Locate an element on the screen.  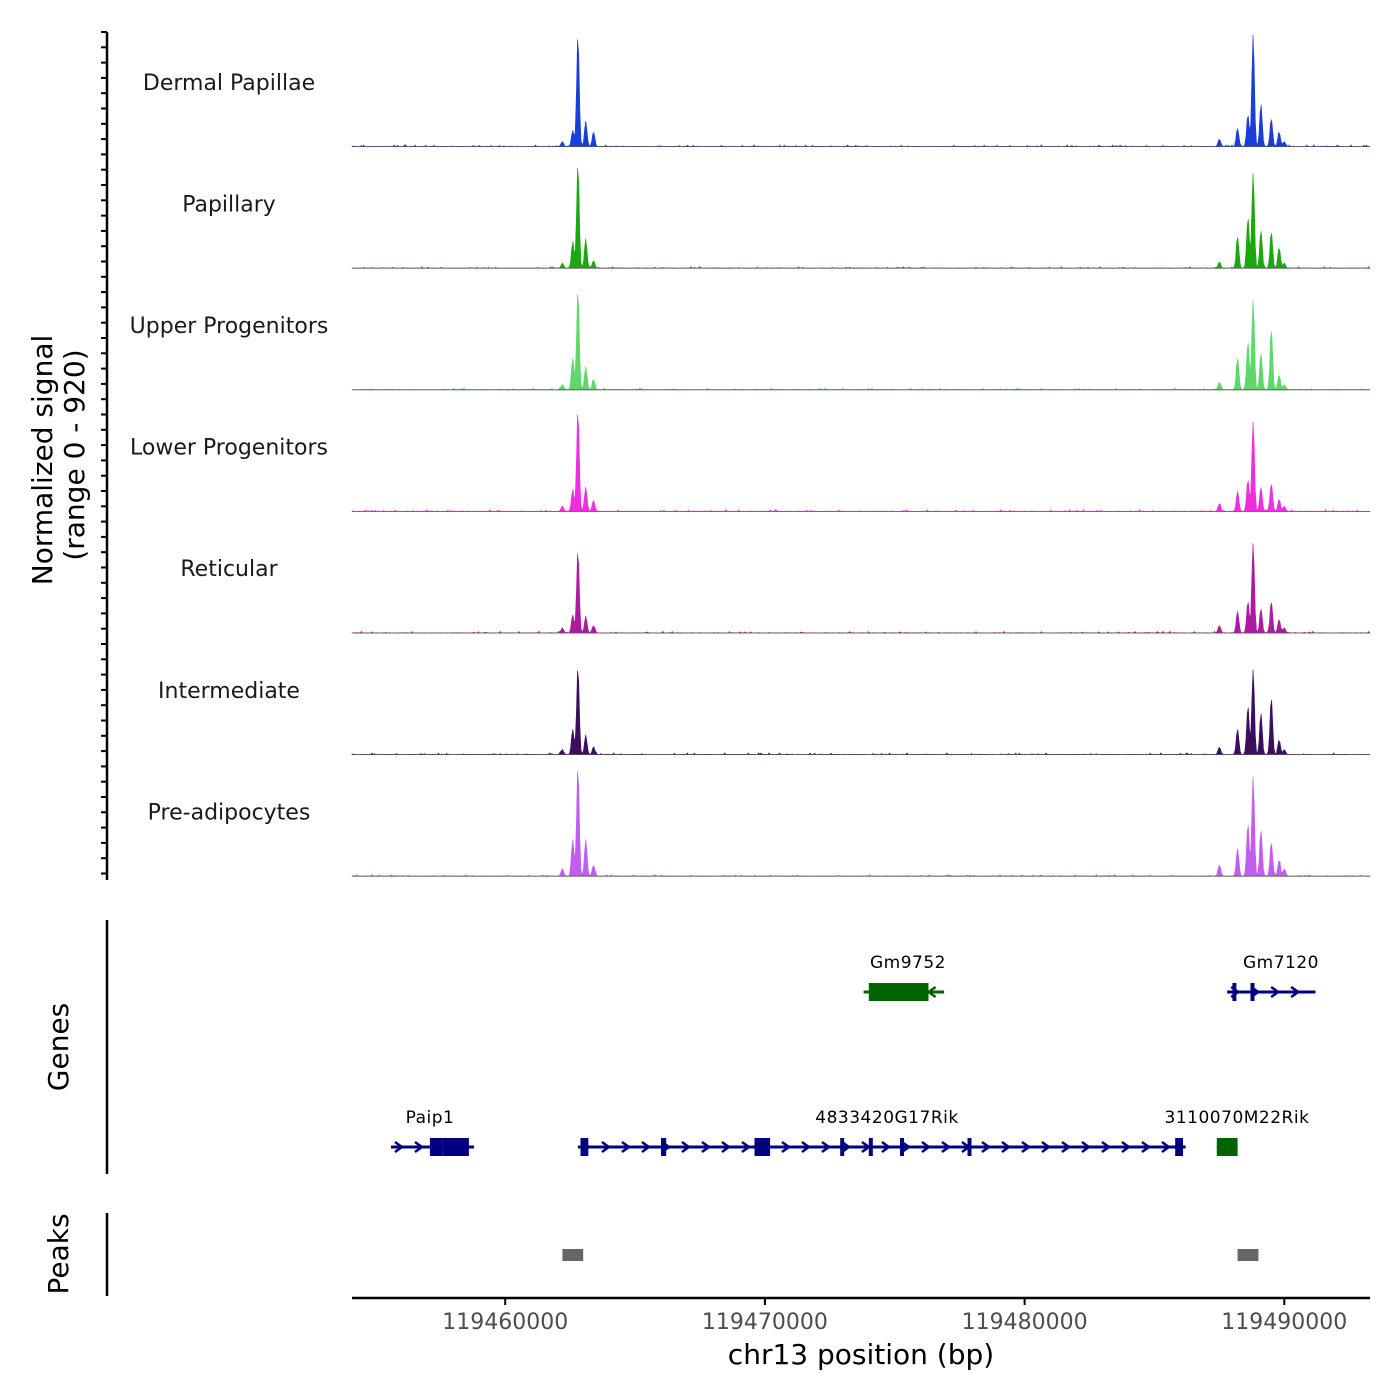
x-axis-ticks: 119460000 119470000 119480000 119490000 is located at coordinates (894, 1316).